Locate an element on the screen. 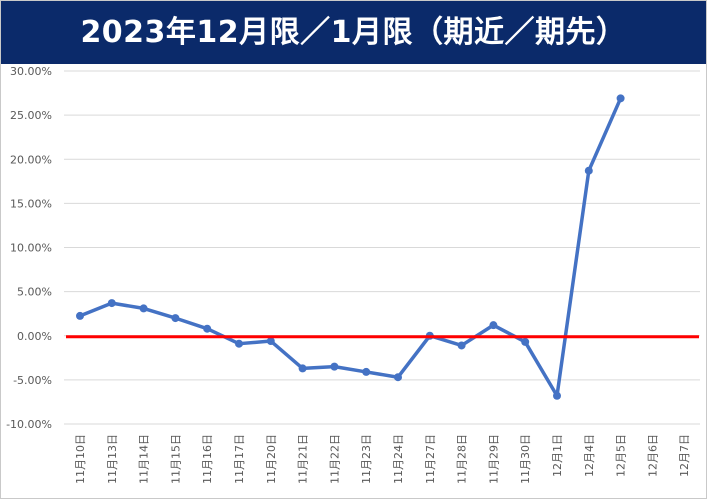  x-tick-label: 11月10日 is located at coordinates (80, 459).